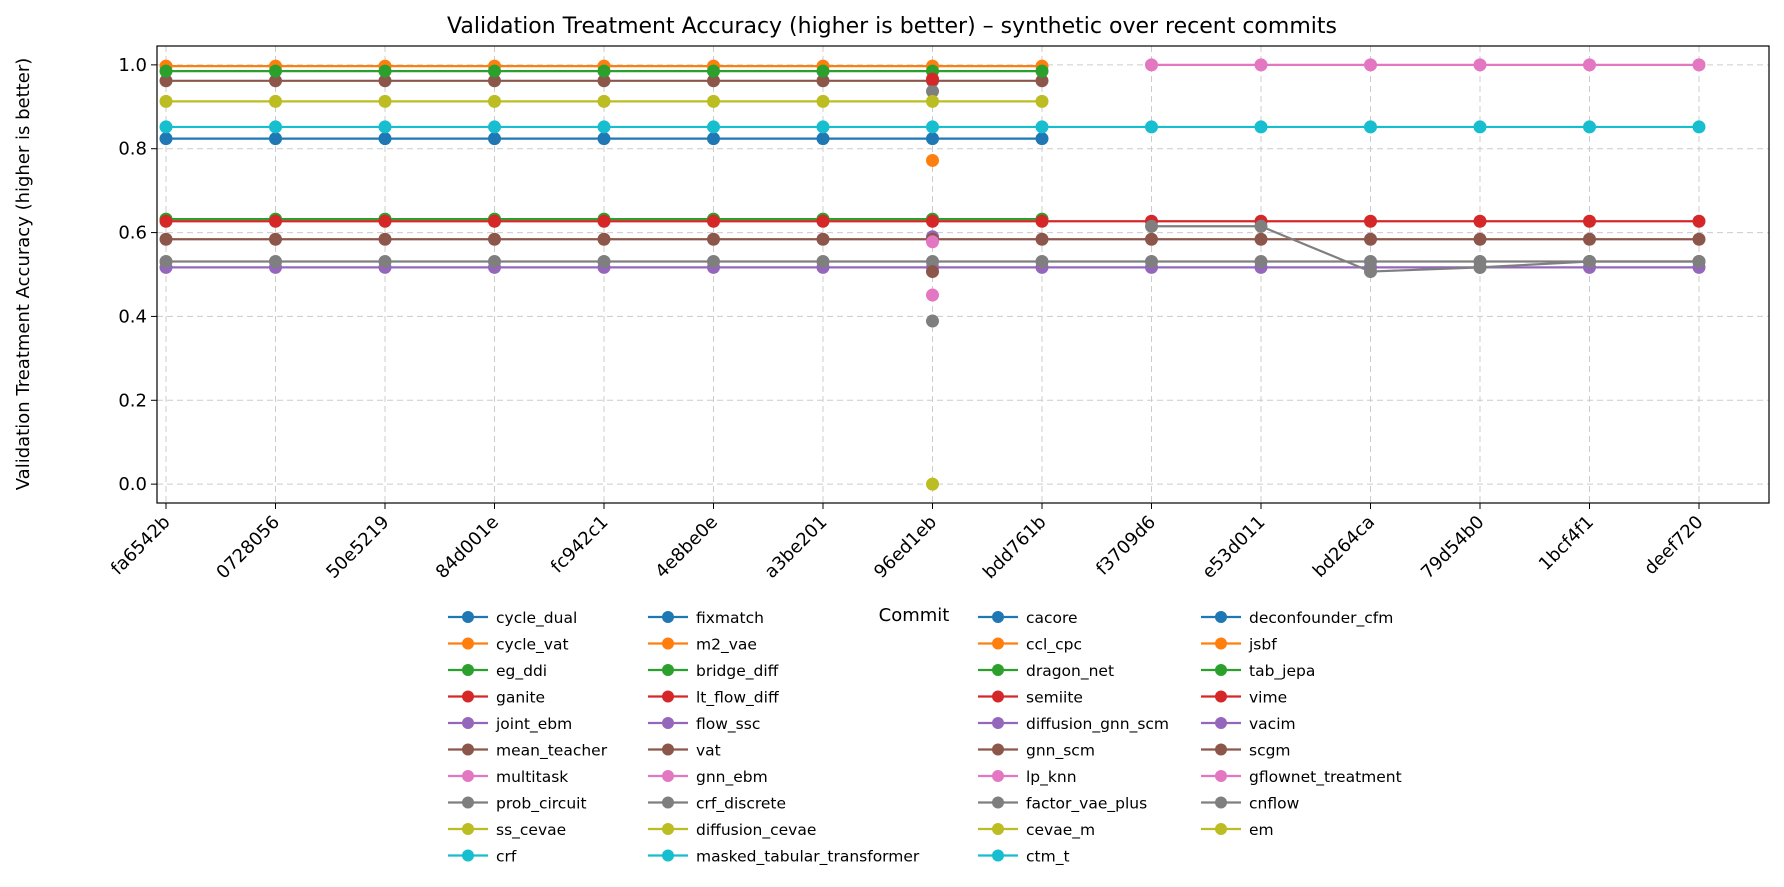  Describe the element at coordinates (541, 804) in the screenshot. I see `legend-label: prob_circuit` at that location.